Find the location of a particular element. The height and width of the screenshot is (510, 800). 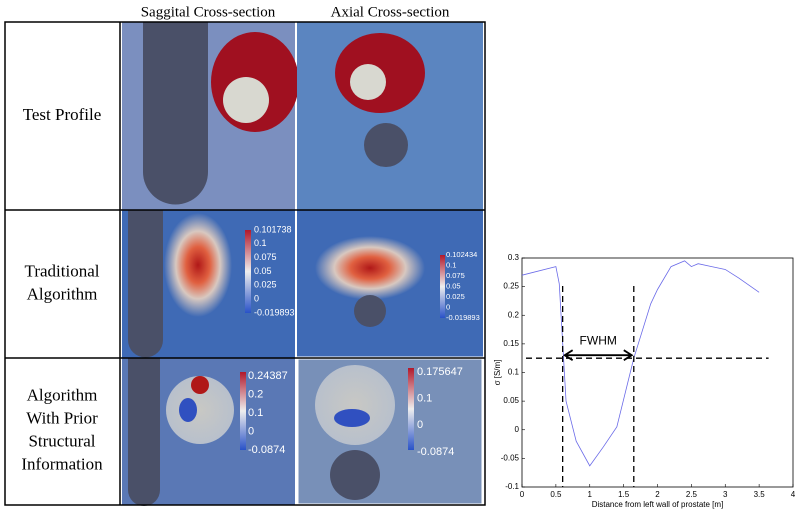

x-tick-label: 2 is located at coordinates (657, 494).